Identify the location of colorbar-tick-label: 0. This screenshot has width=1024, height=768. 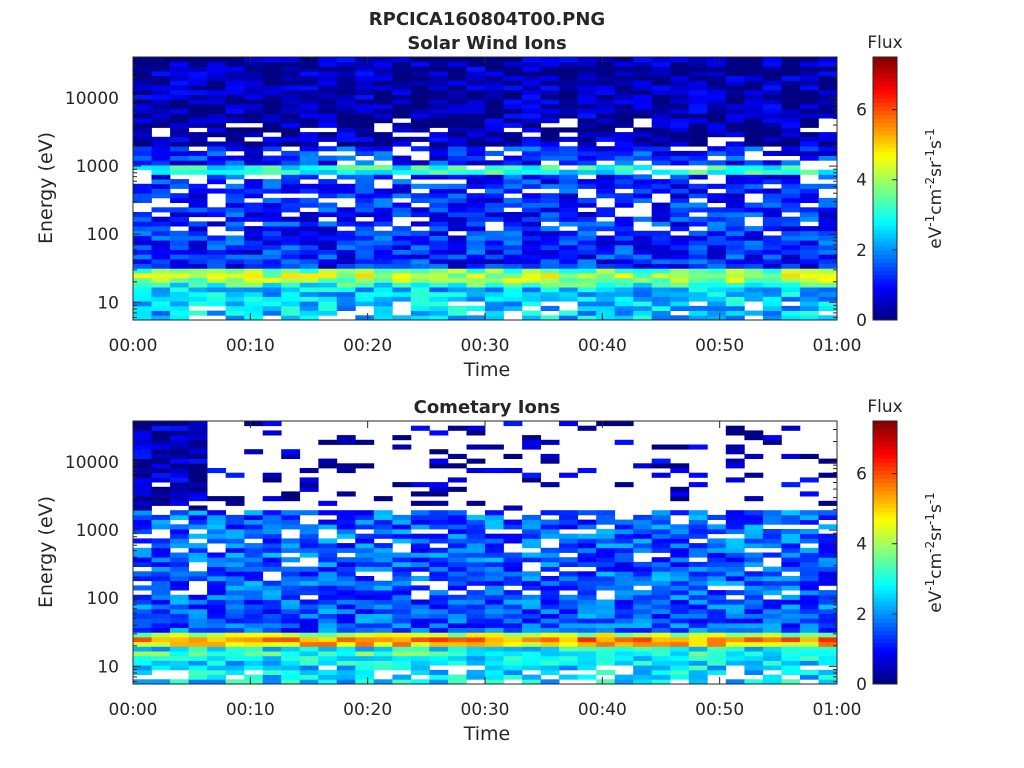
(861, 321).